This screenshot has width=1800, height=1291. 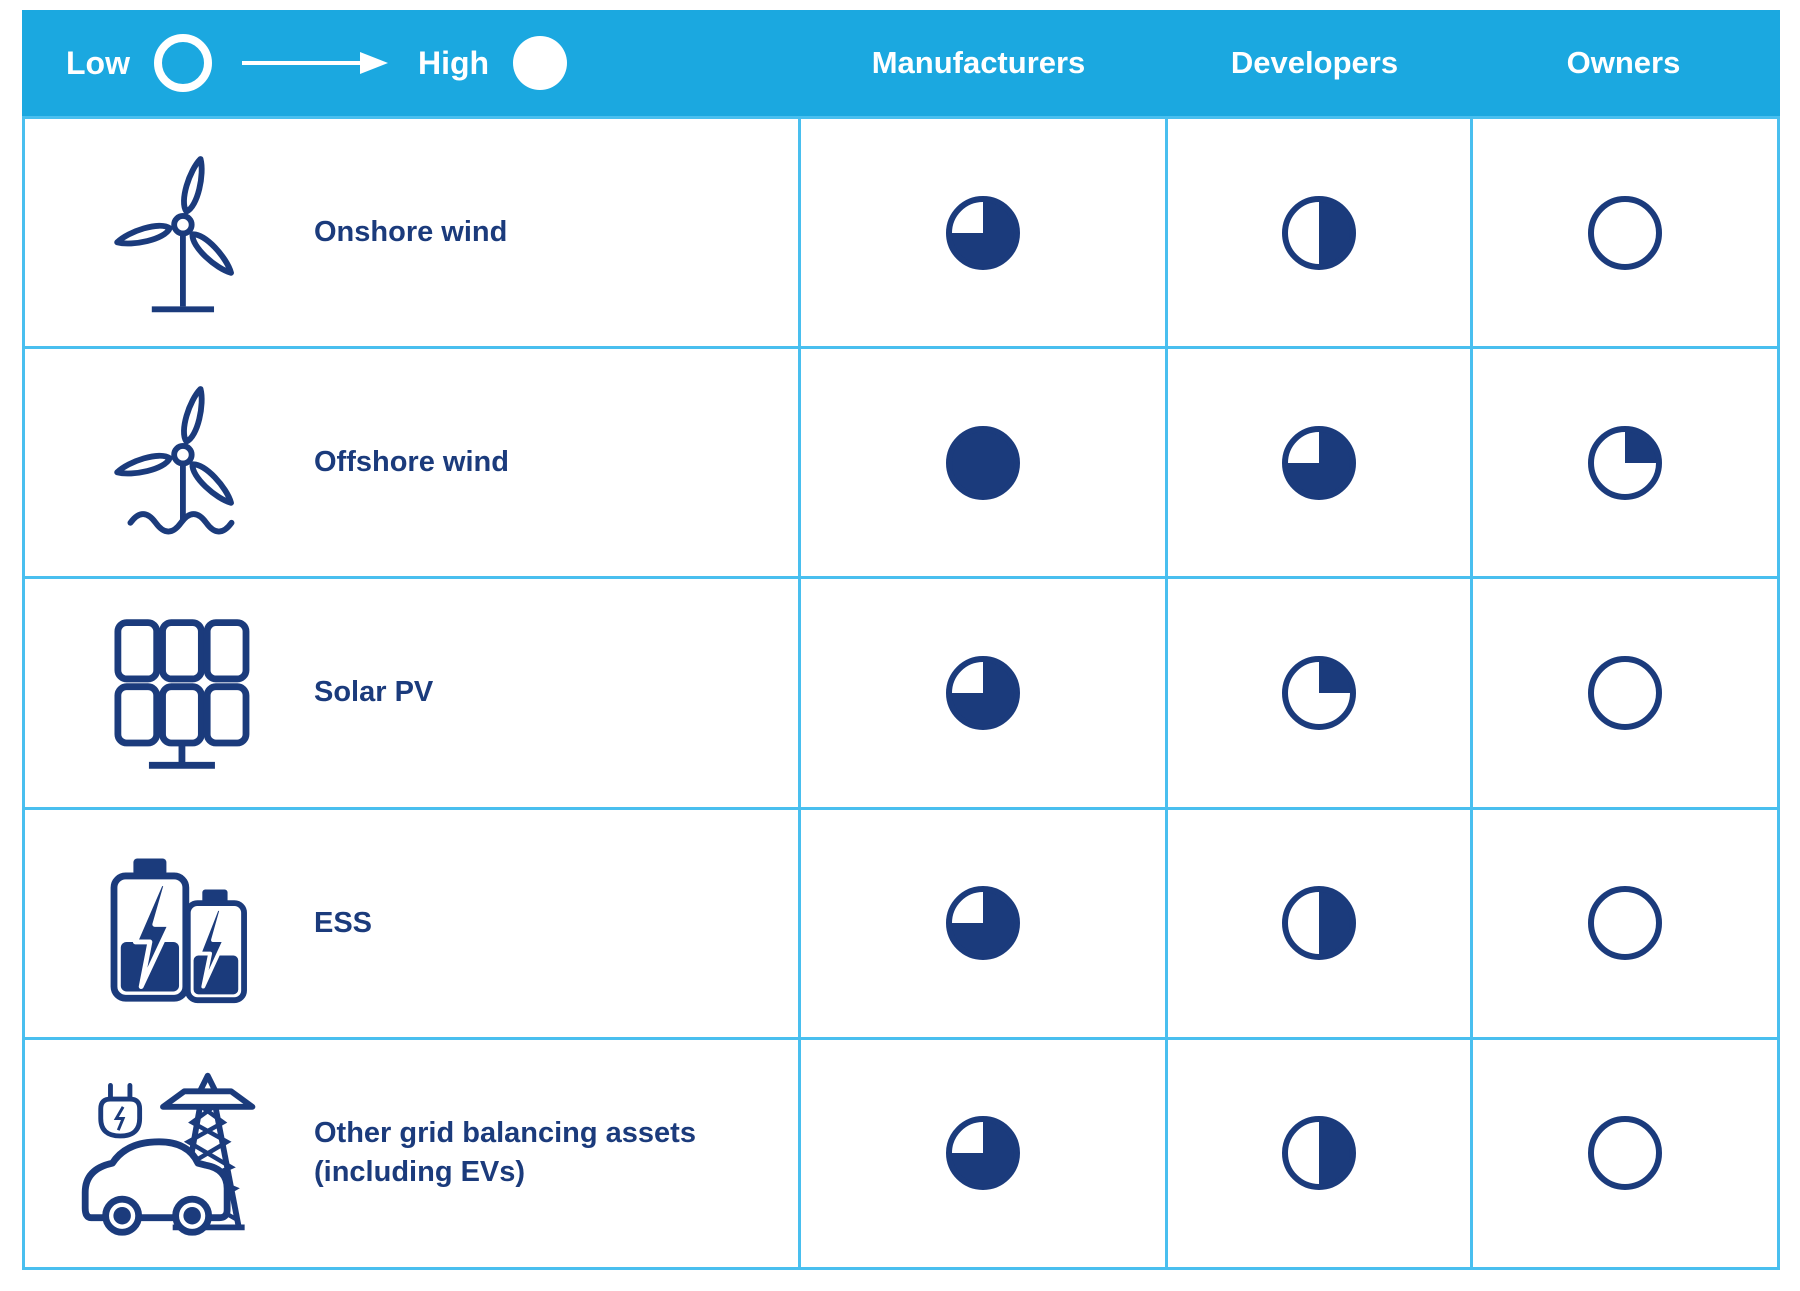 I want to click on cell-onshore-owners, so click(x=1623, y=233).